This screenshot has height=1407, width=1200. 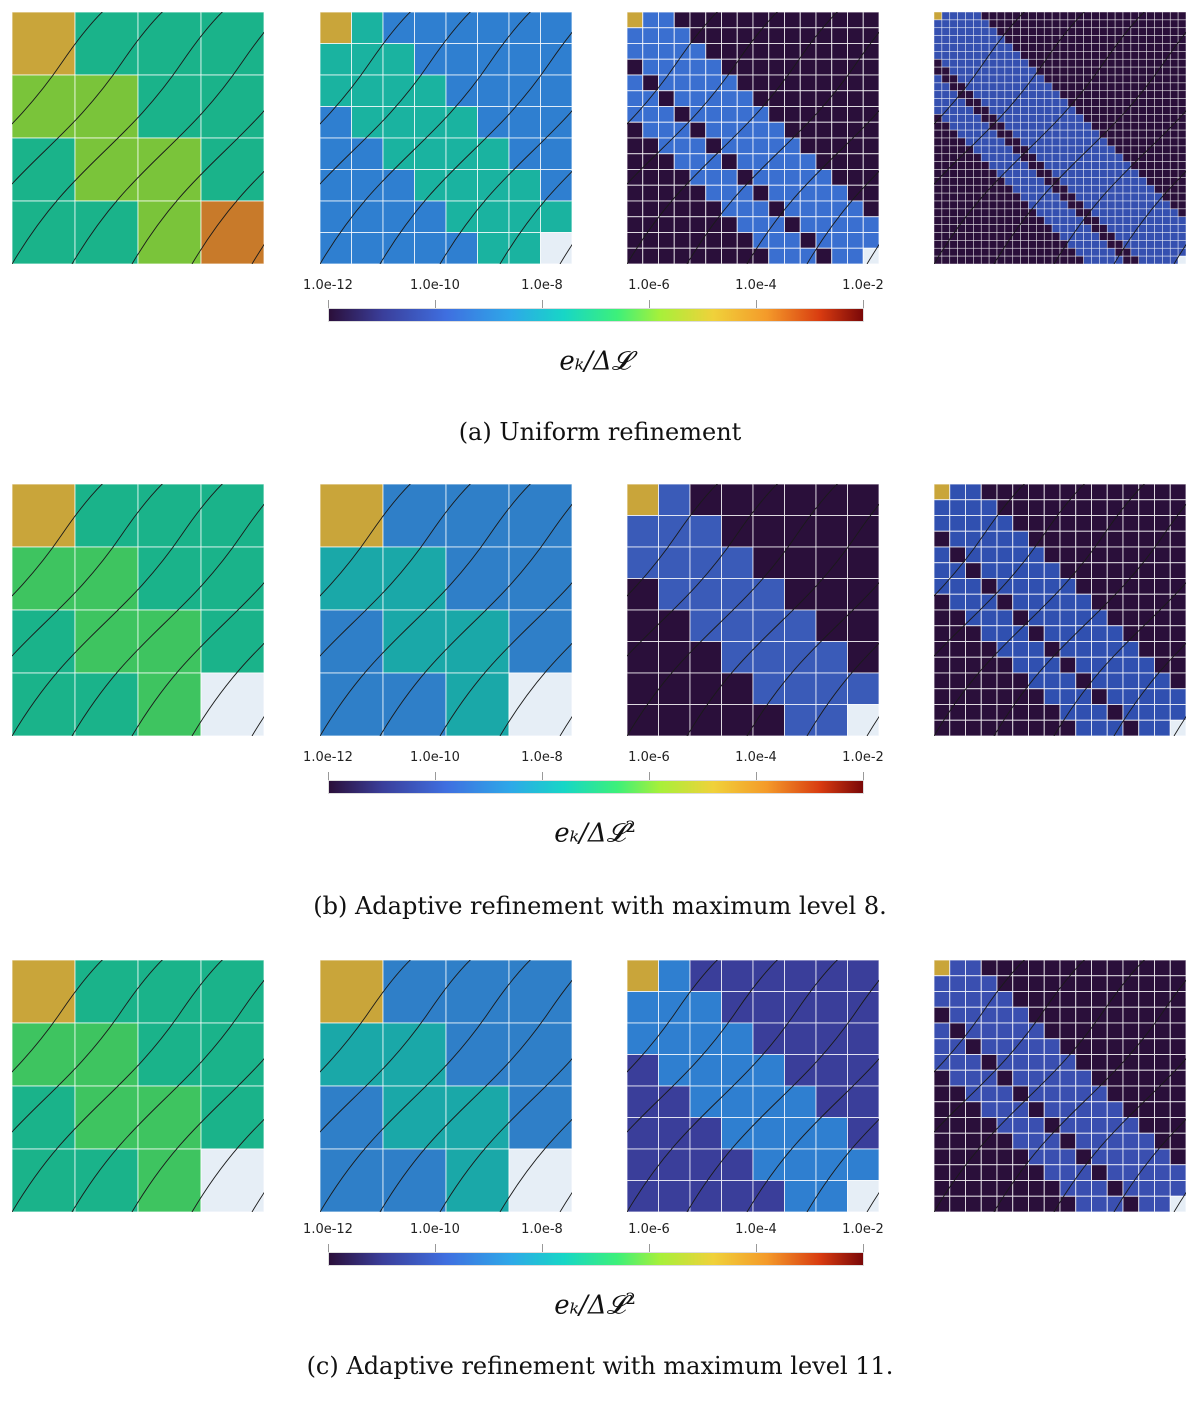 I want to click on adaptive8-level-2-plot, so click(x=138, y=610).